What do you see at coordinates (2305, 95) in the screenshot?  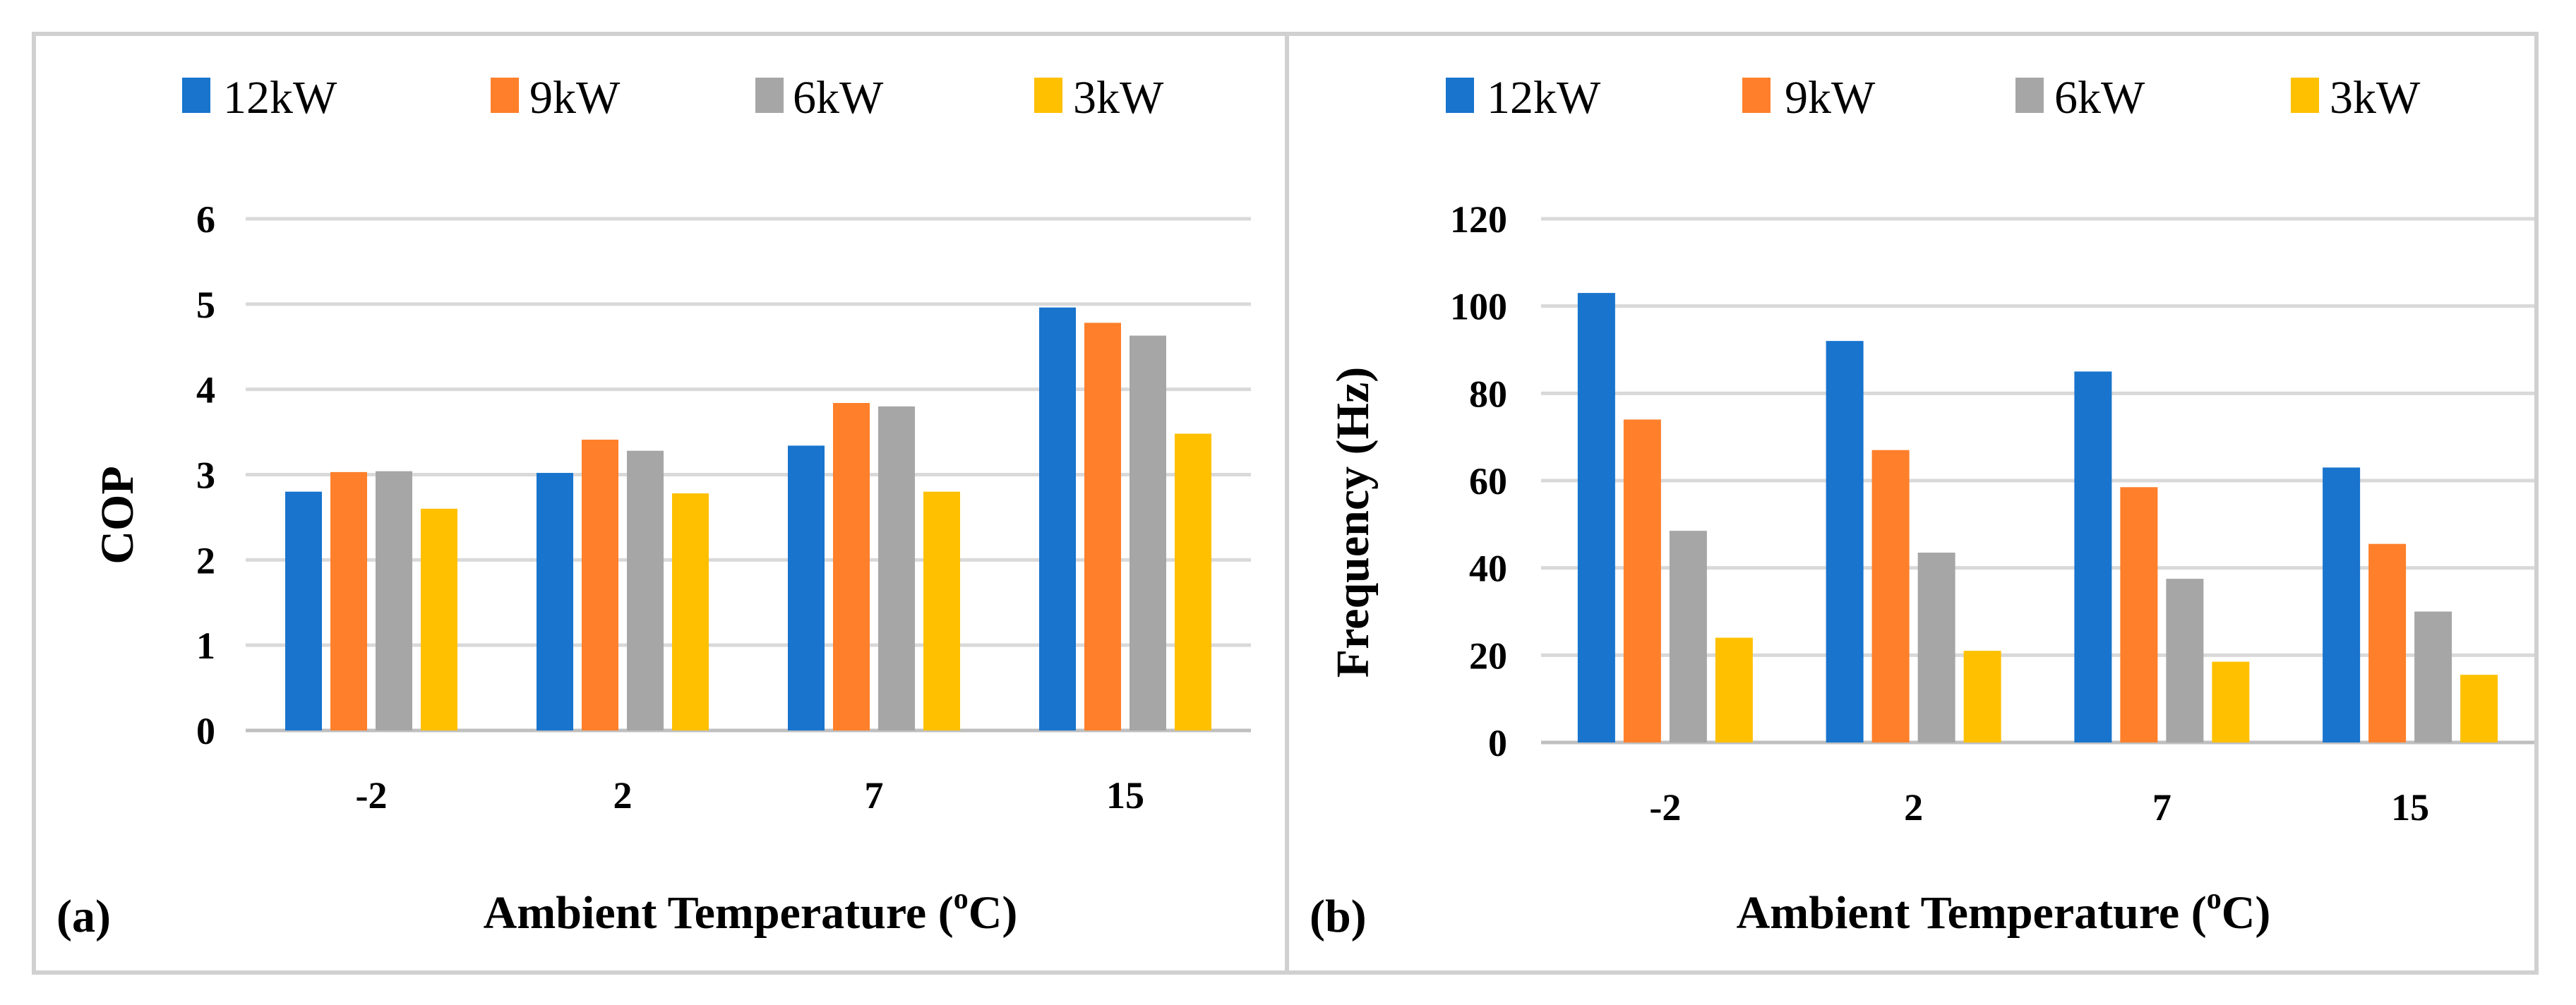 I see `legend-b-swatch-3kw` at bounding box center [2305, 95].